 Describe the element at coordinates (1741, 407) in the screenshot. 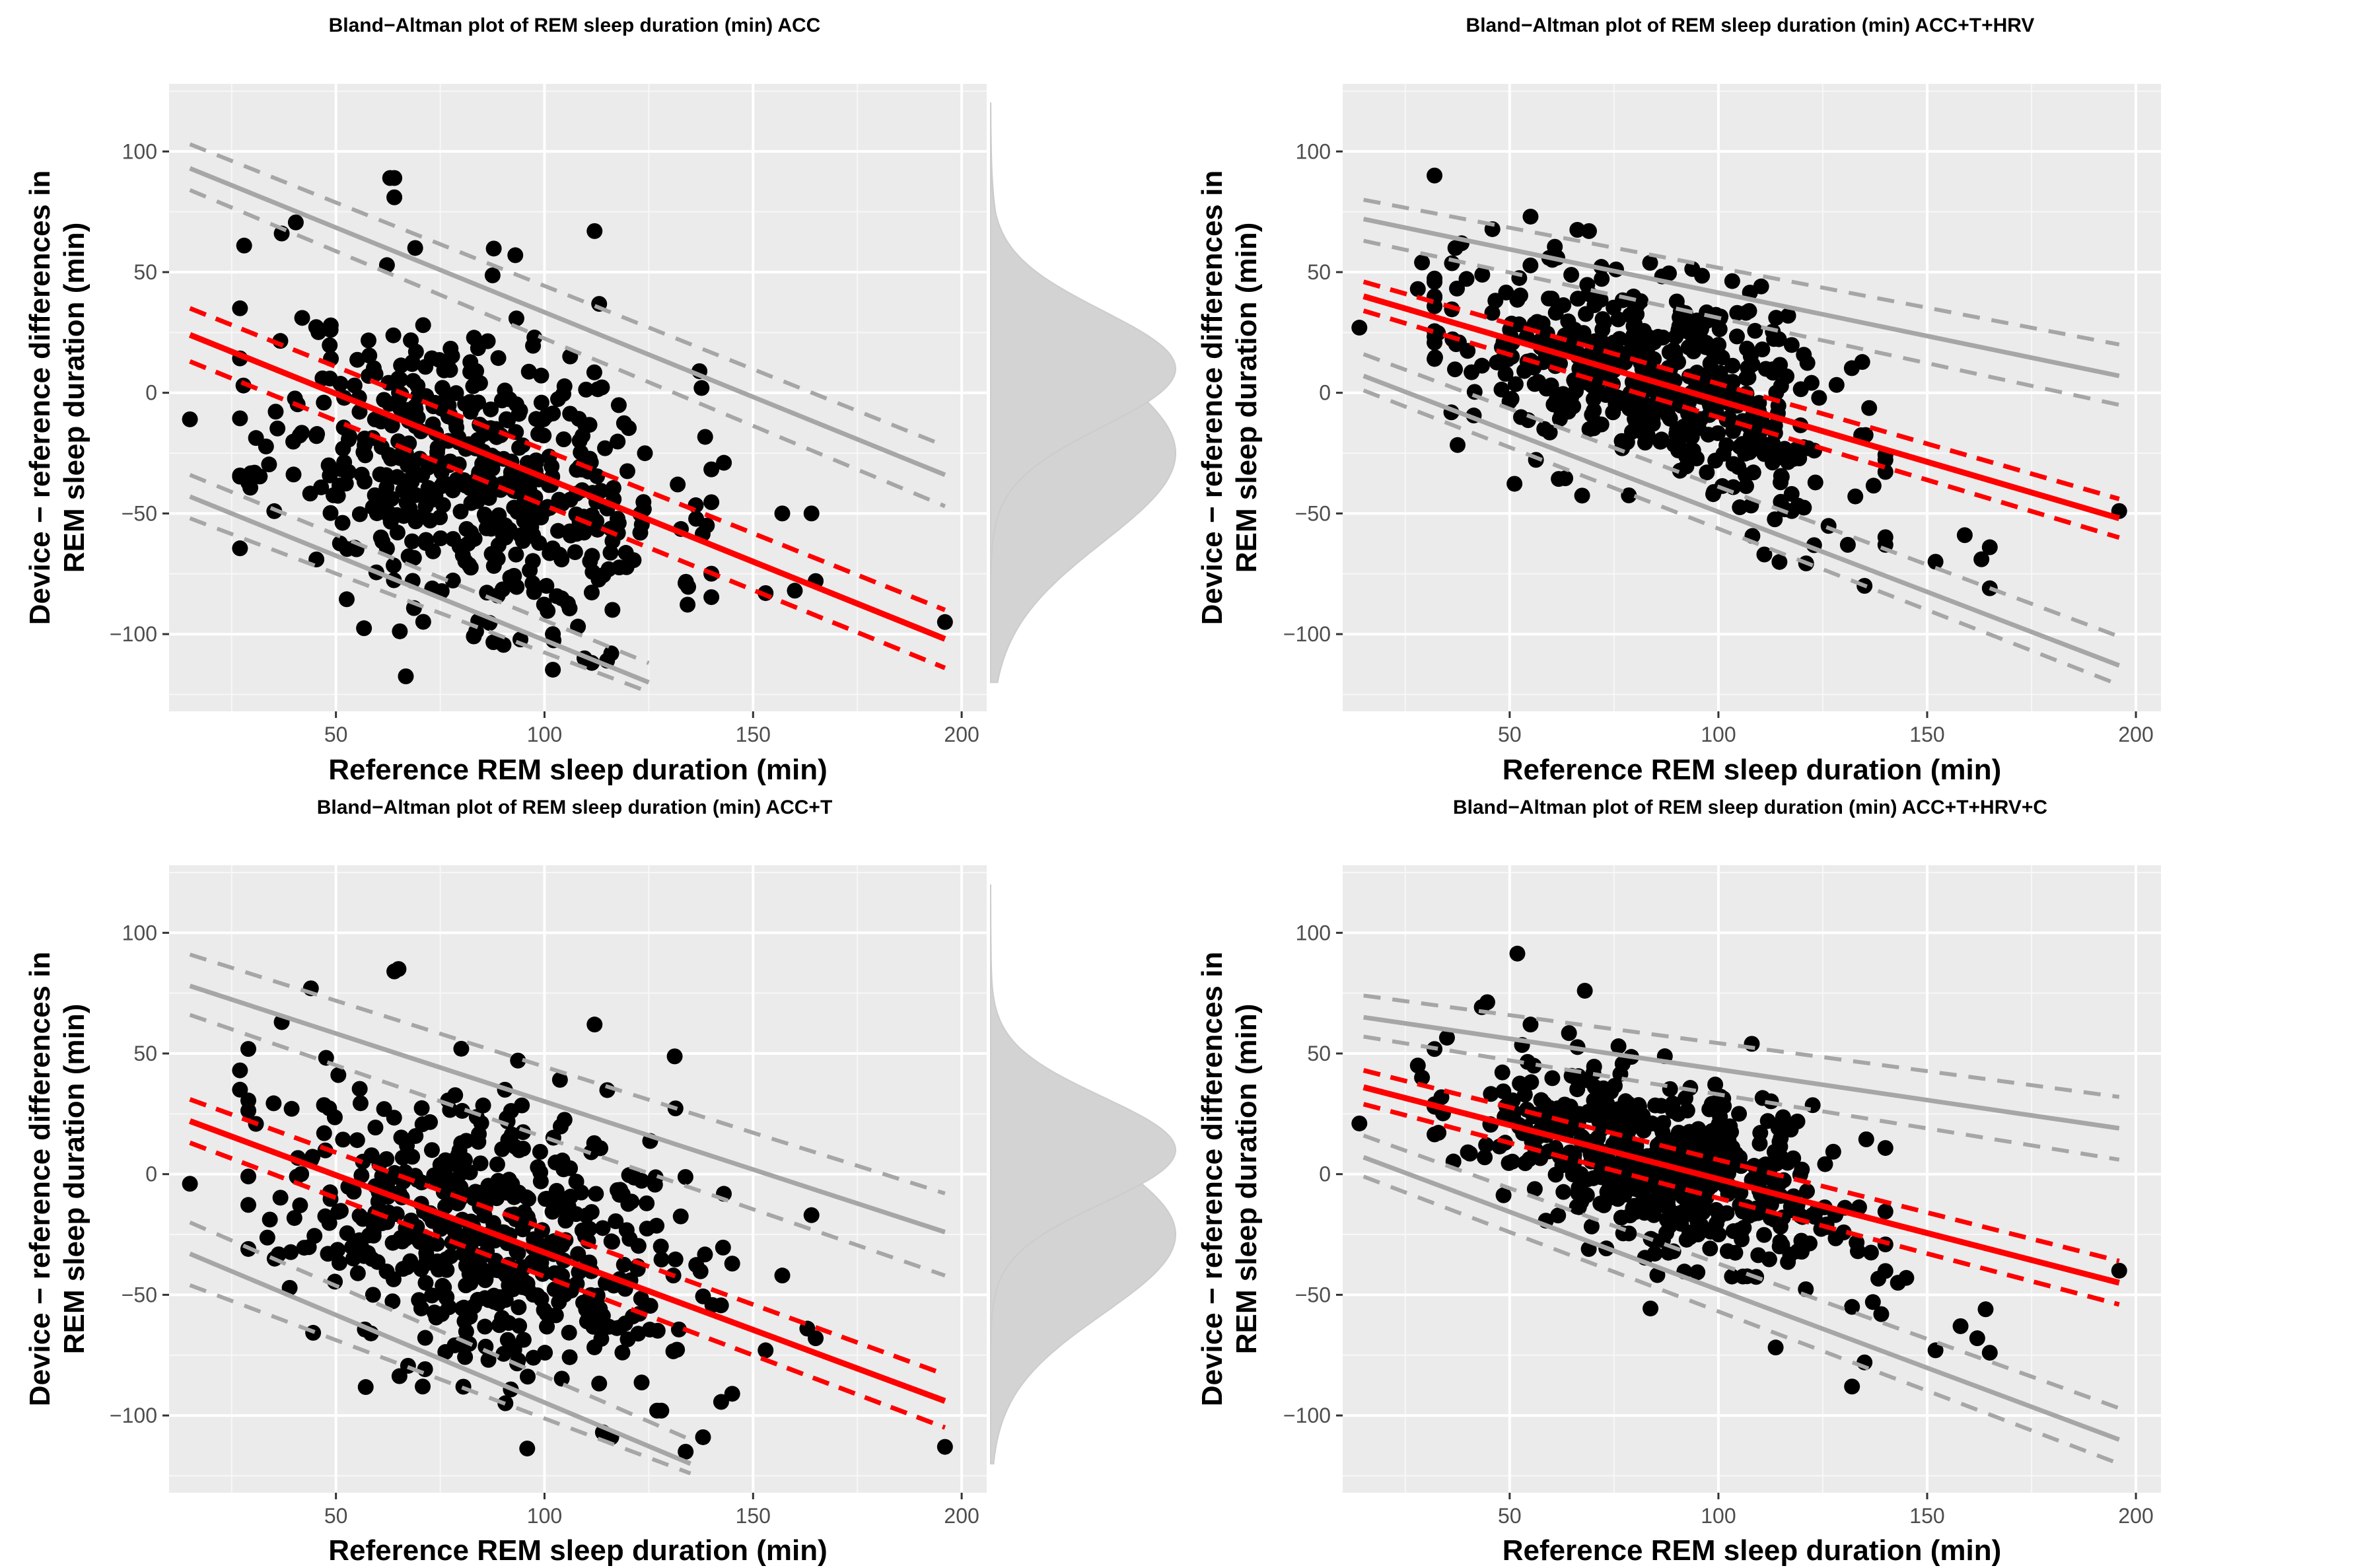

I see `bias-line` at that location.